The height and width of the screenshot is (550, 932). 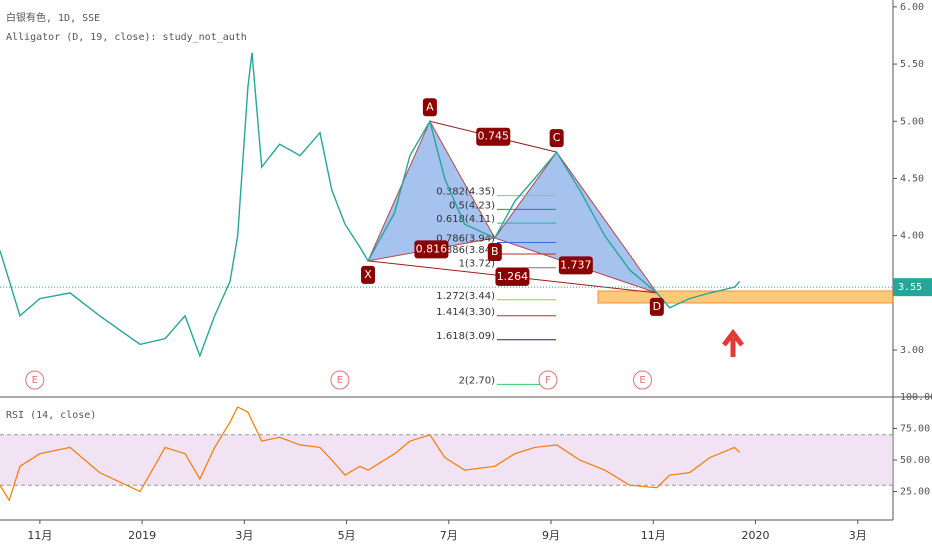 What do you see at coordinates (51, 415) in the screenshot?
I see `rsi-title: RSI (14, close)` at bounding box center [51, 415].